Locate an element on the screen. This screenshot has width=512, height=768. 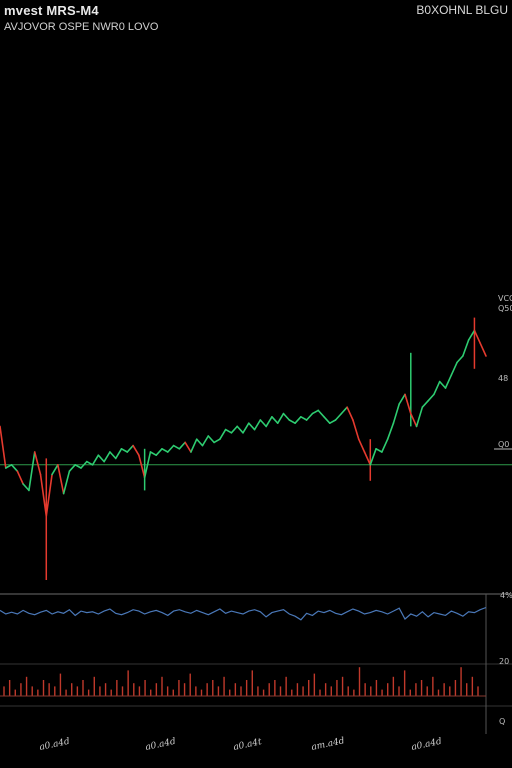
volume-y-tick-1: Q is located at coordinates (502, 721).